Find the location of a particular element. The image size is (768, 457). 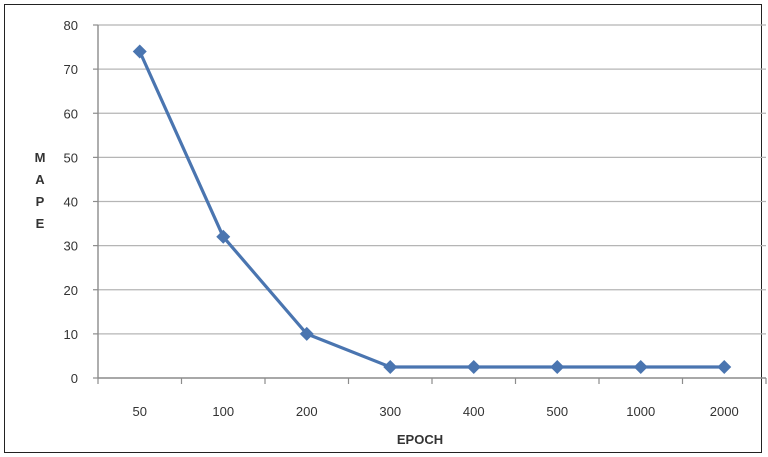

y-tick-label: 0 is located at coordinates (74, 378).